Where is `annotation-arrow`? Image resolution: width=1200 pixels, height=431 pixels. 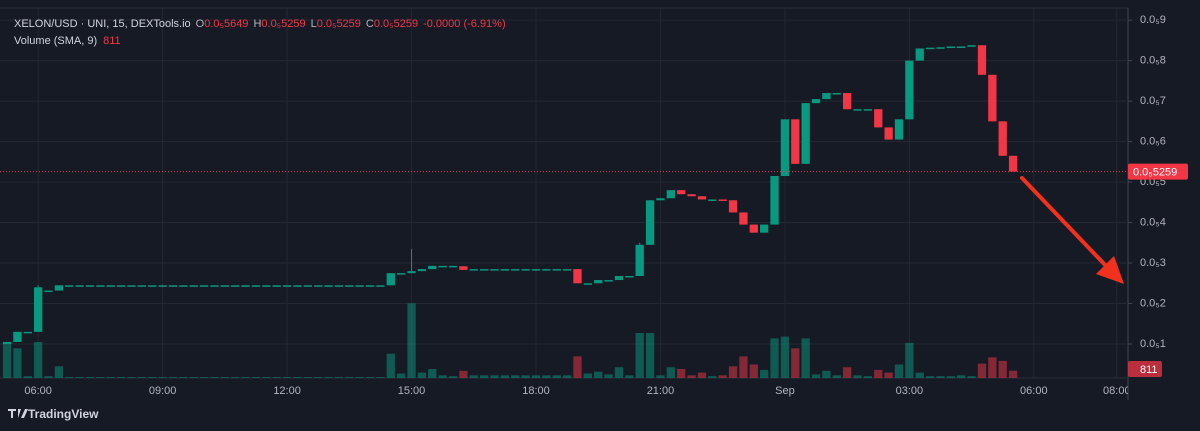 annotation-arrow is located at coordinates (1072, 230).